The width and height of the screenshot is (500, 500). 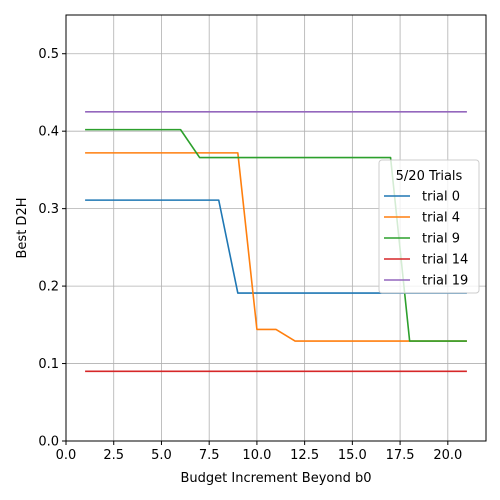 I want to click on y-tick-label: 0.3, so click(x=48, y=209).